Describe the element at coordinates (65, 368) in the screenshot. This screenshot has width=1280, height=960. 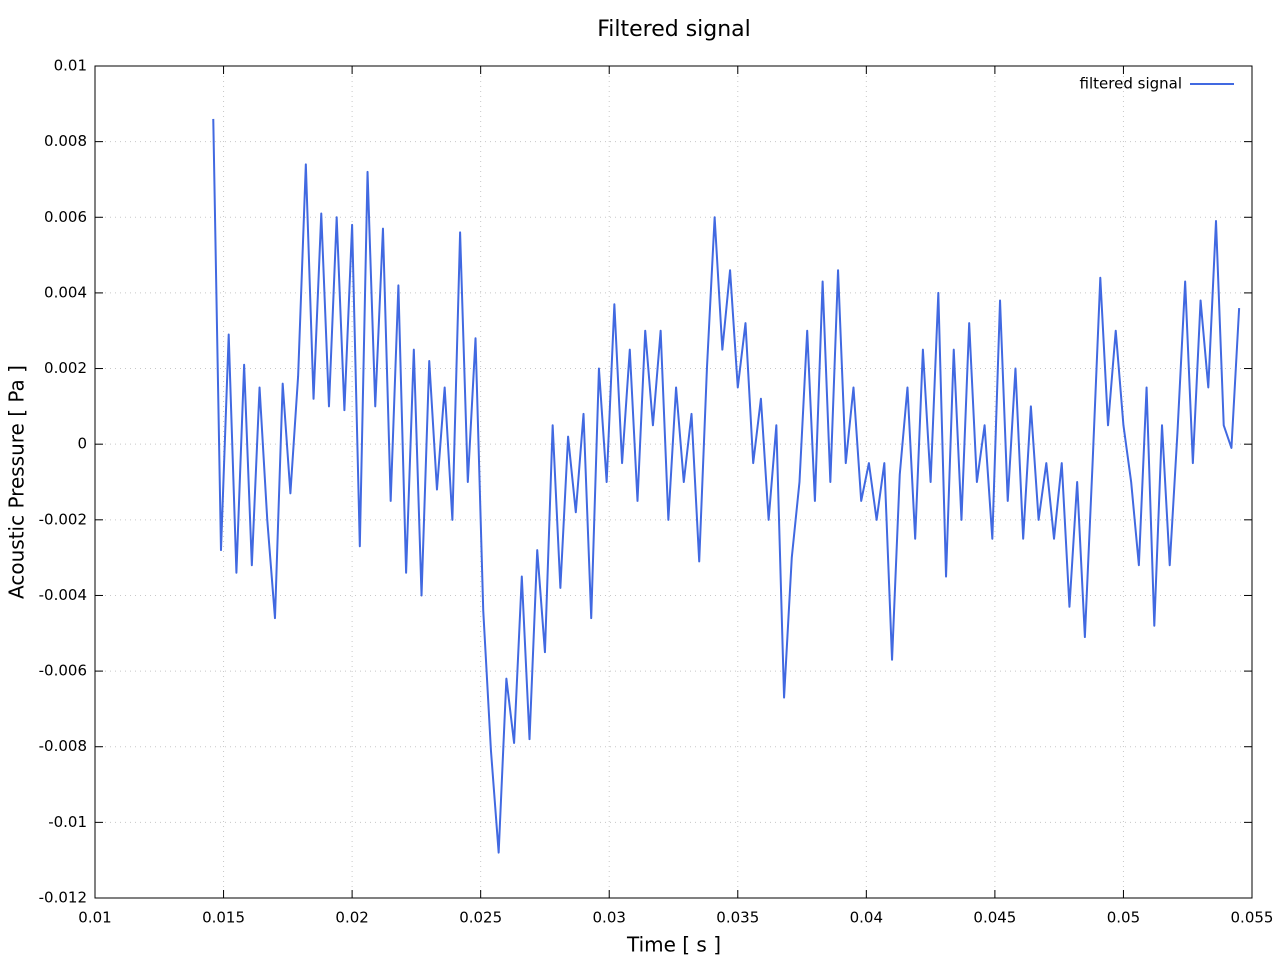
I see `y-tick-label: 0.002` at that location.